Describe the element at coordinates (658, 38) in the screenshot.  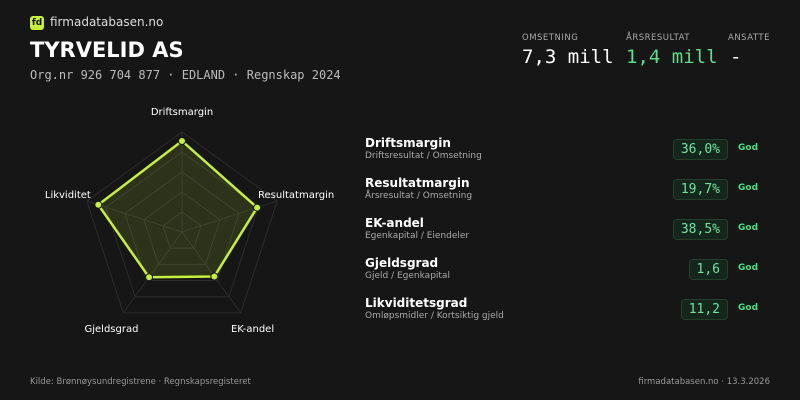
I see `stat-label: ÅRSRESULTAT` at that location.